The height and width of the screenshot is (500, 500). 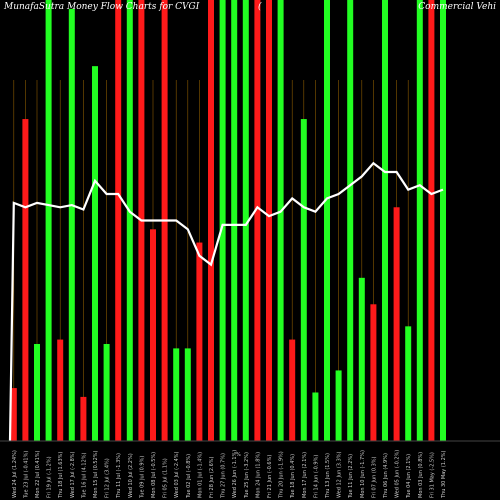 I want to click on x-tick-label: Fri 14 Jun (-0.9%), so click(x=316, y=476).